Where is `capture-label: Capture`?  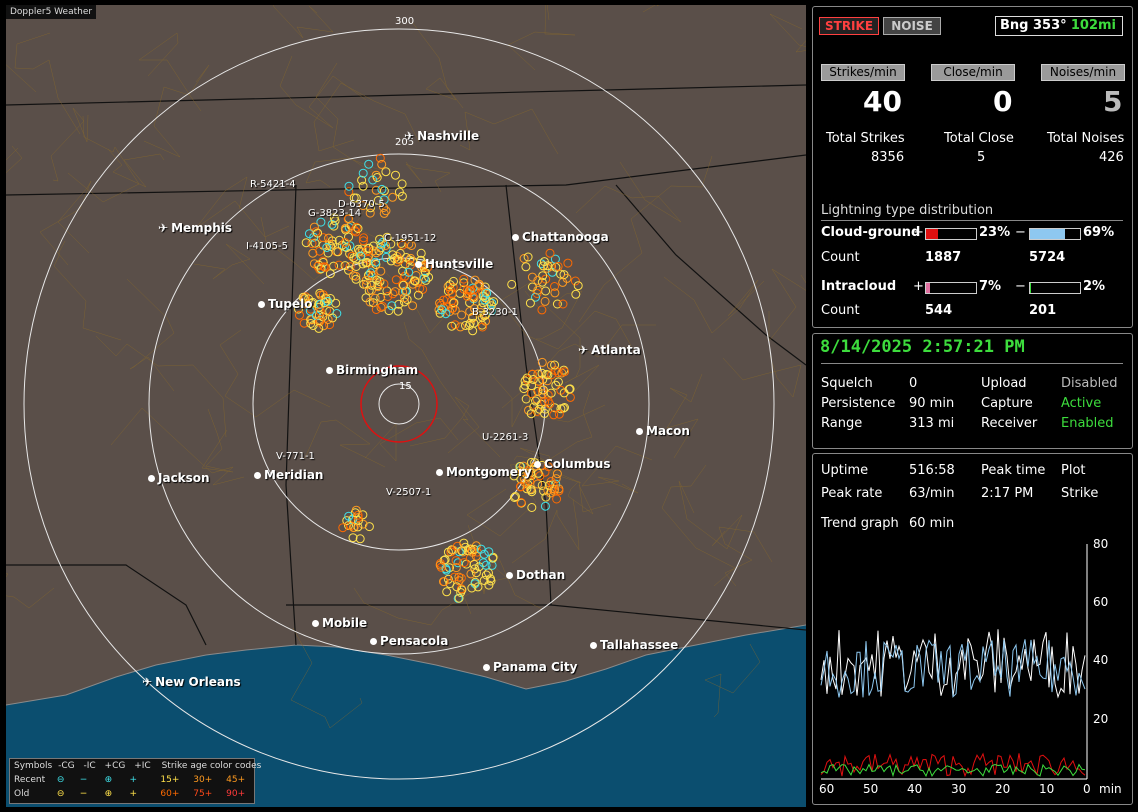 capture-label: Capture is located at coordinates (1007, 403).